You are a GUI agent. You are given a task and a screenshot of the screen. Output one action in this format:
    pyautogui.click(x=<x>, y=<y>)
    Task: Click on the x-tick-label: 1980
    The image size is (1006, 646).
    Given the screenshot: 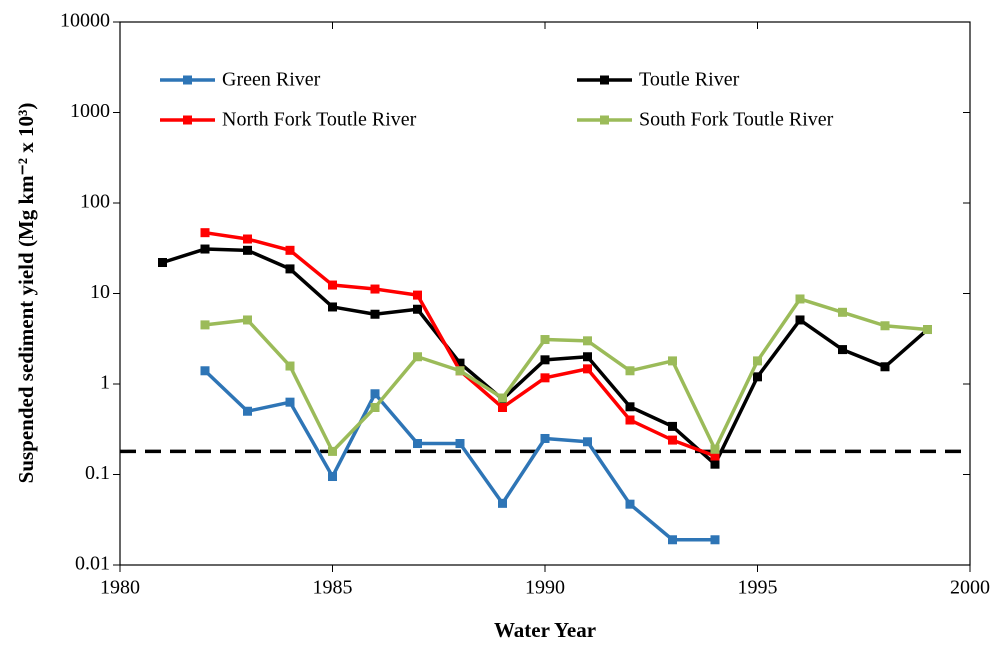 What is the action you would take?
    pyautogui.click(x=120, y=588)
    